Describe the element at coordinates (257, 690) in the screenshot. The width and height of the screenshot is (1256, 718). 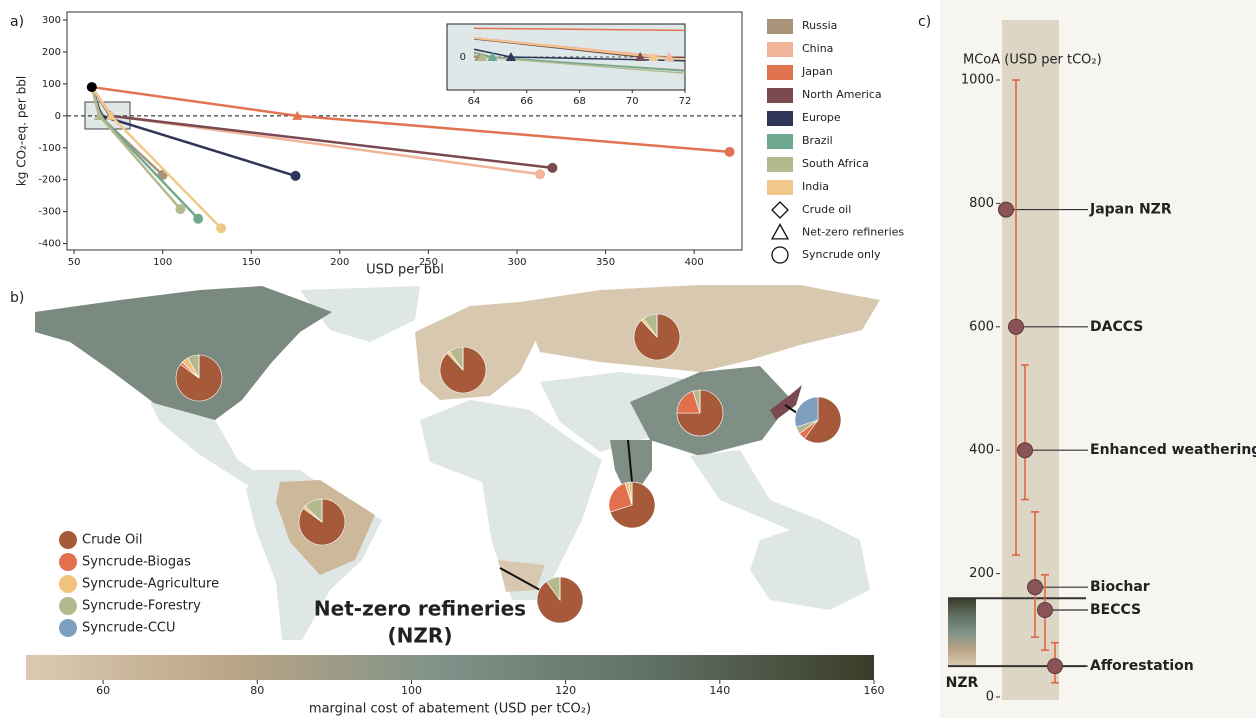
I see `colorbar-tick-label: 80` at that location.